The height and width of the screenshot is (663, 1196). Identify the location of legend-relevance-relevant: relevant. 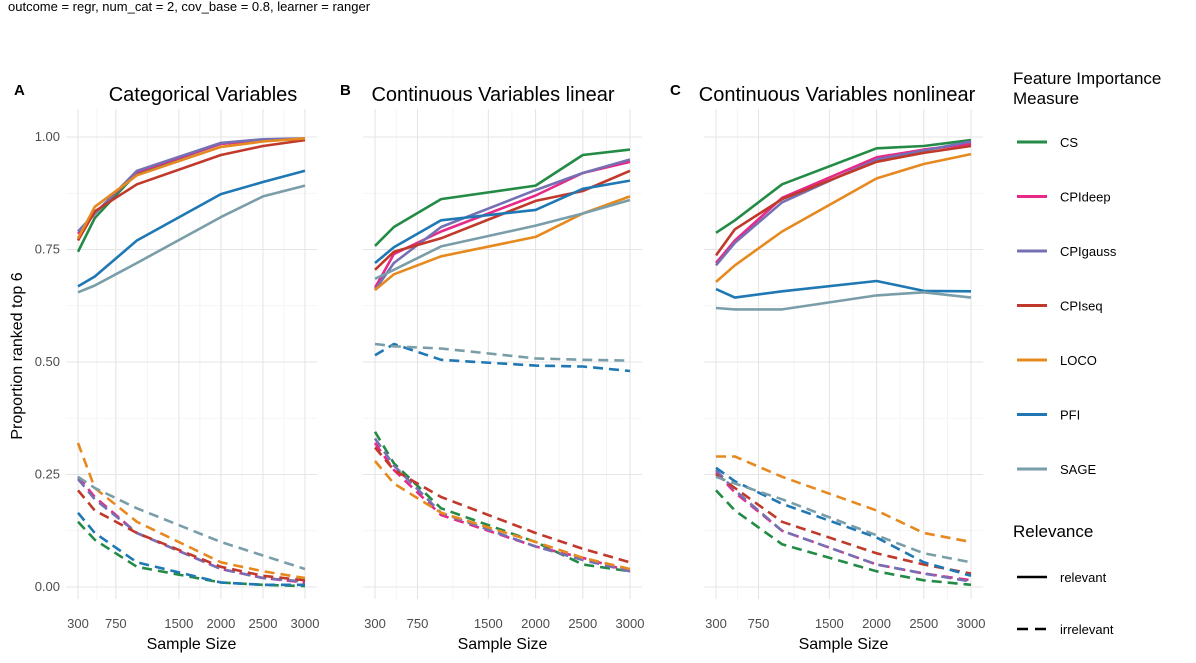
(1062, 577).